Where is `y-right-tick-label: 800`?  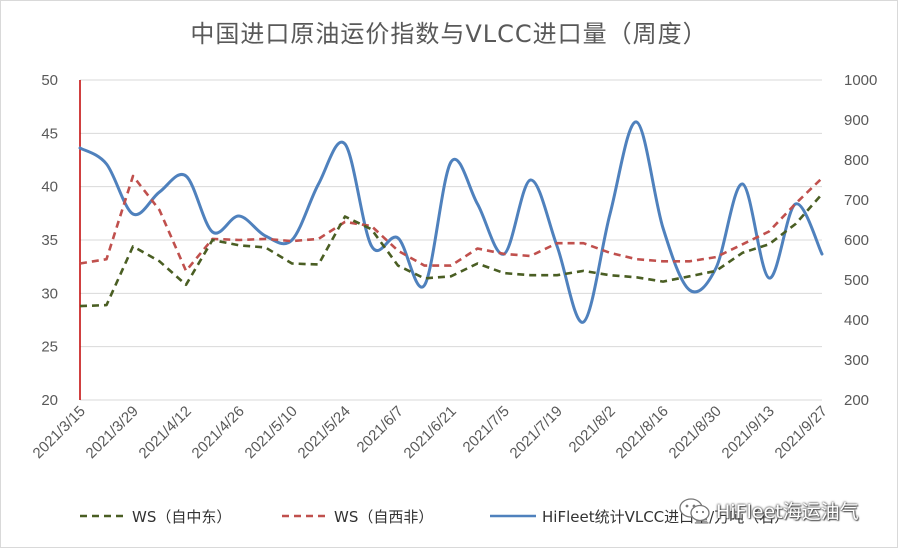
y-right-tick-label: 800 is located at coordinates (856, 160).